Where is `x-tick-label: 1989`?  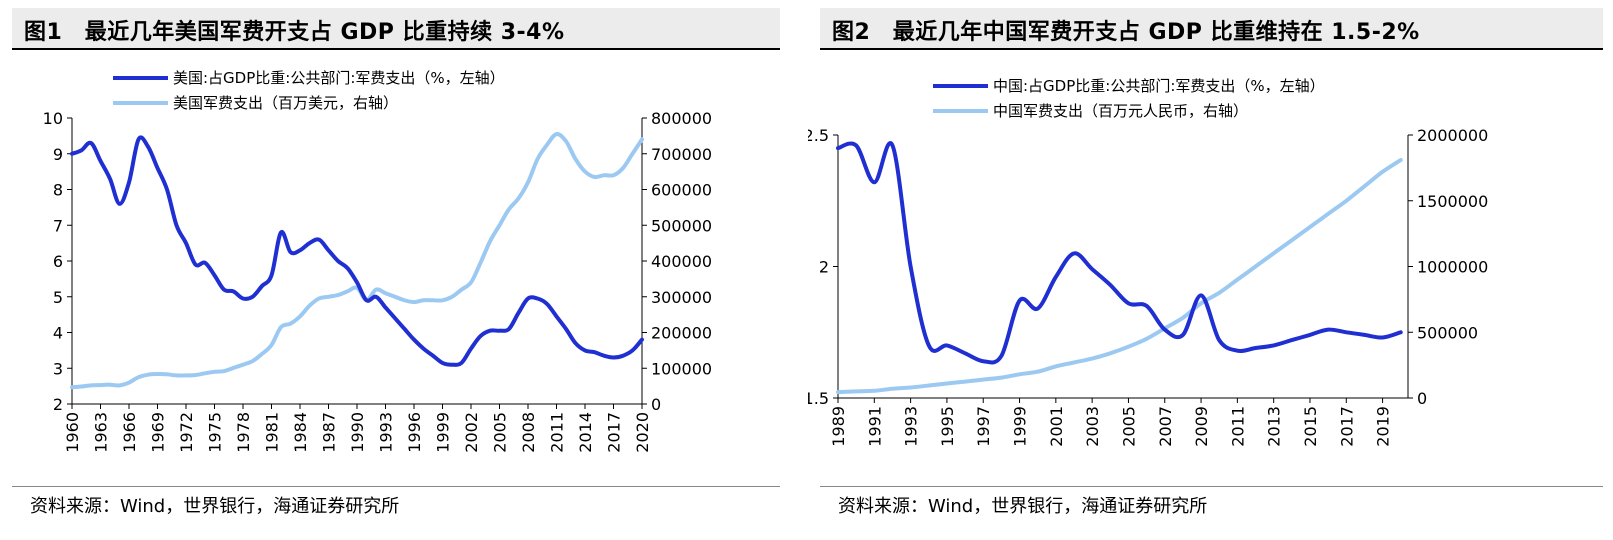
x-tick-label: 1989 is located at coordinates (838, 426).